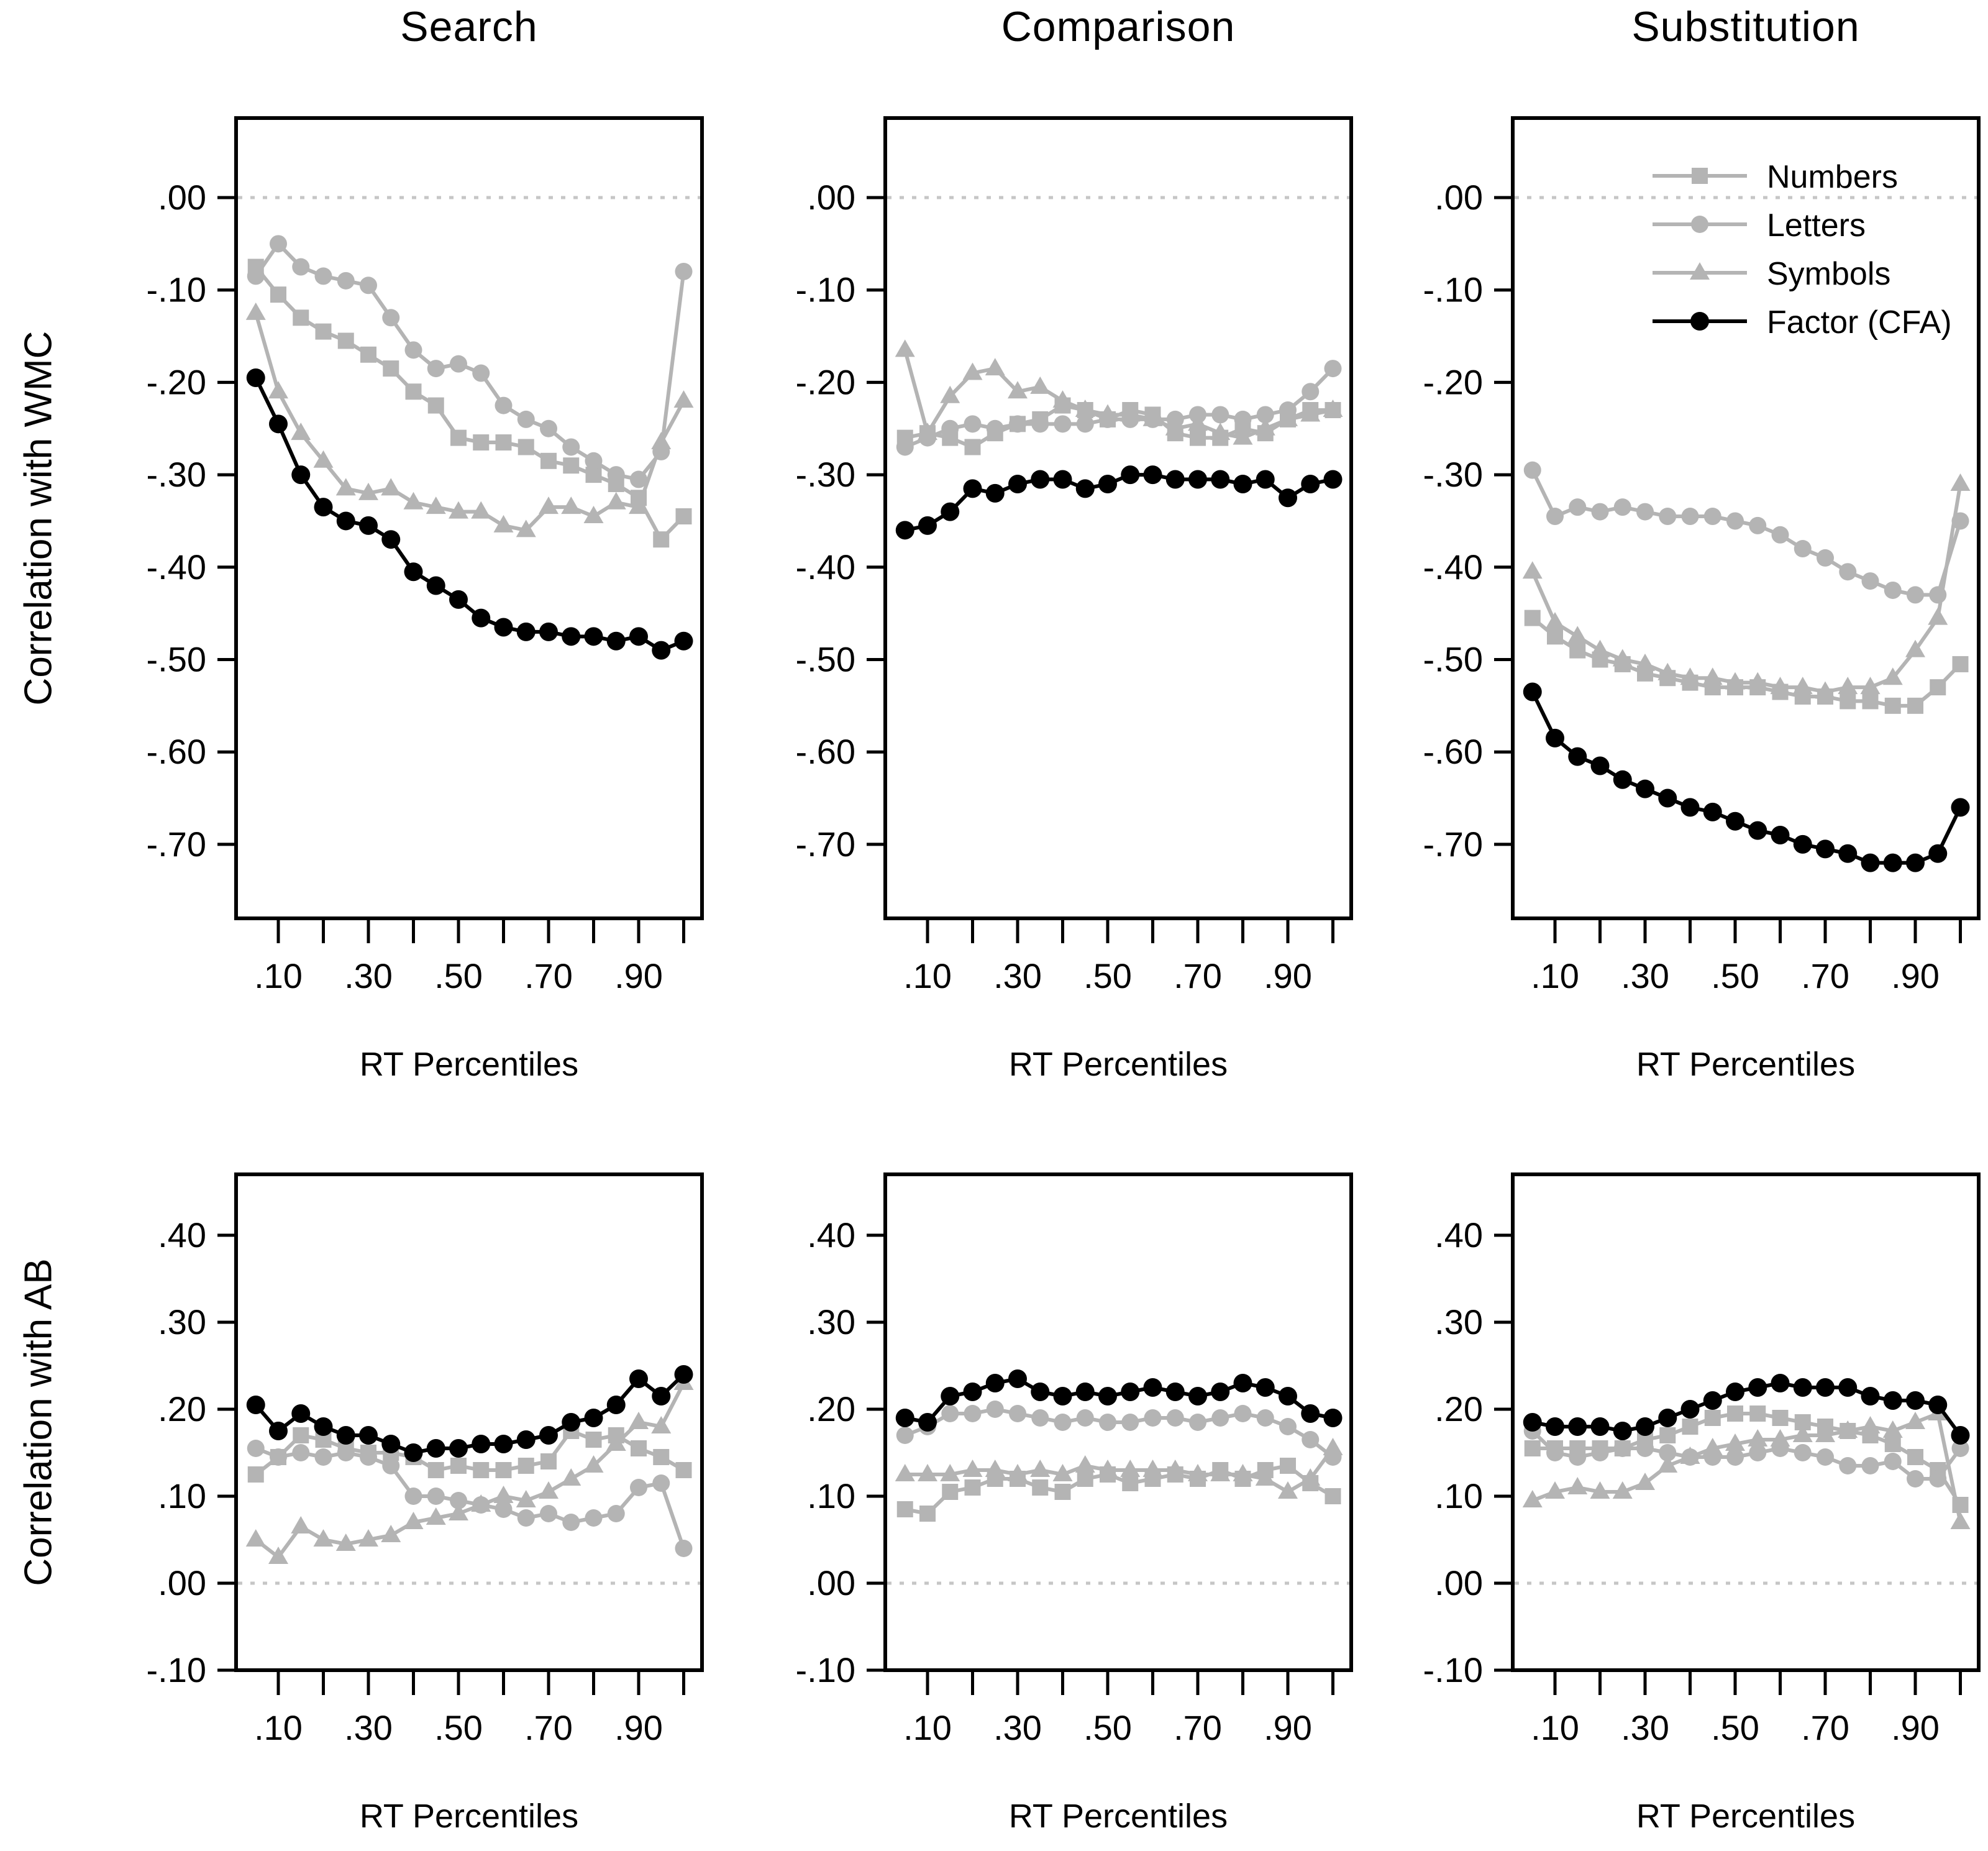  I want to click on dot-marker-icon, so click(1699, 323).